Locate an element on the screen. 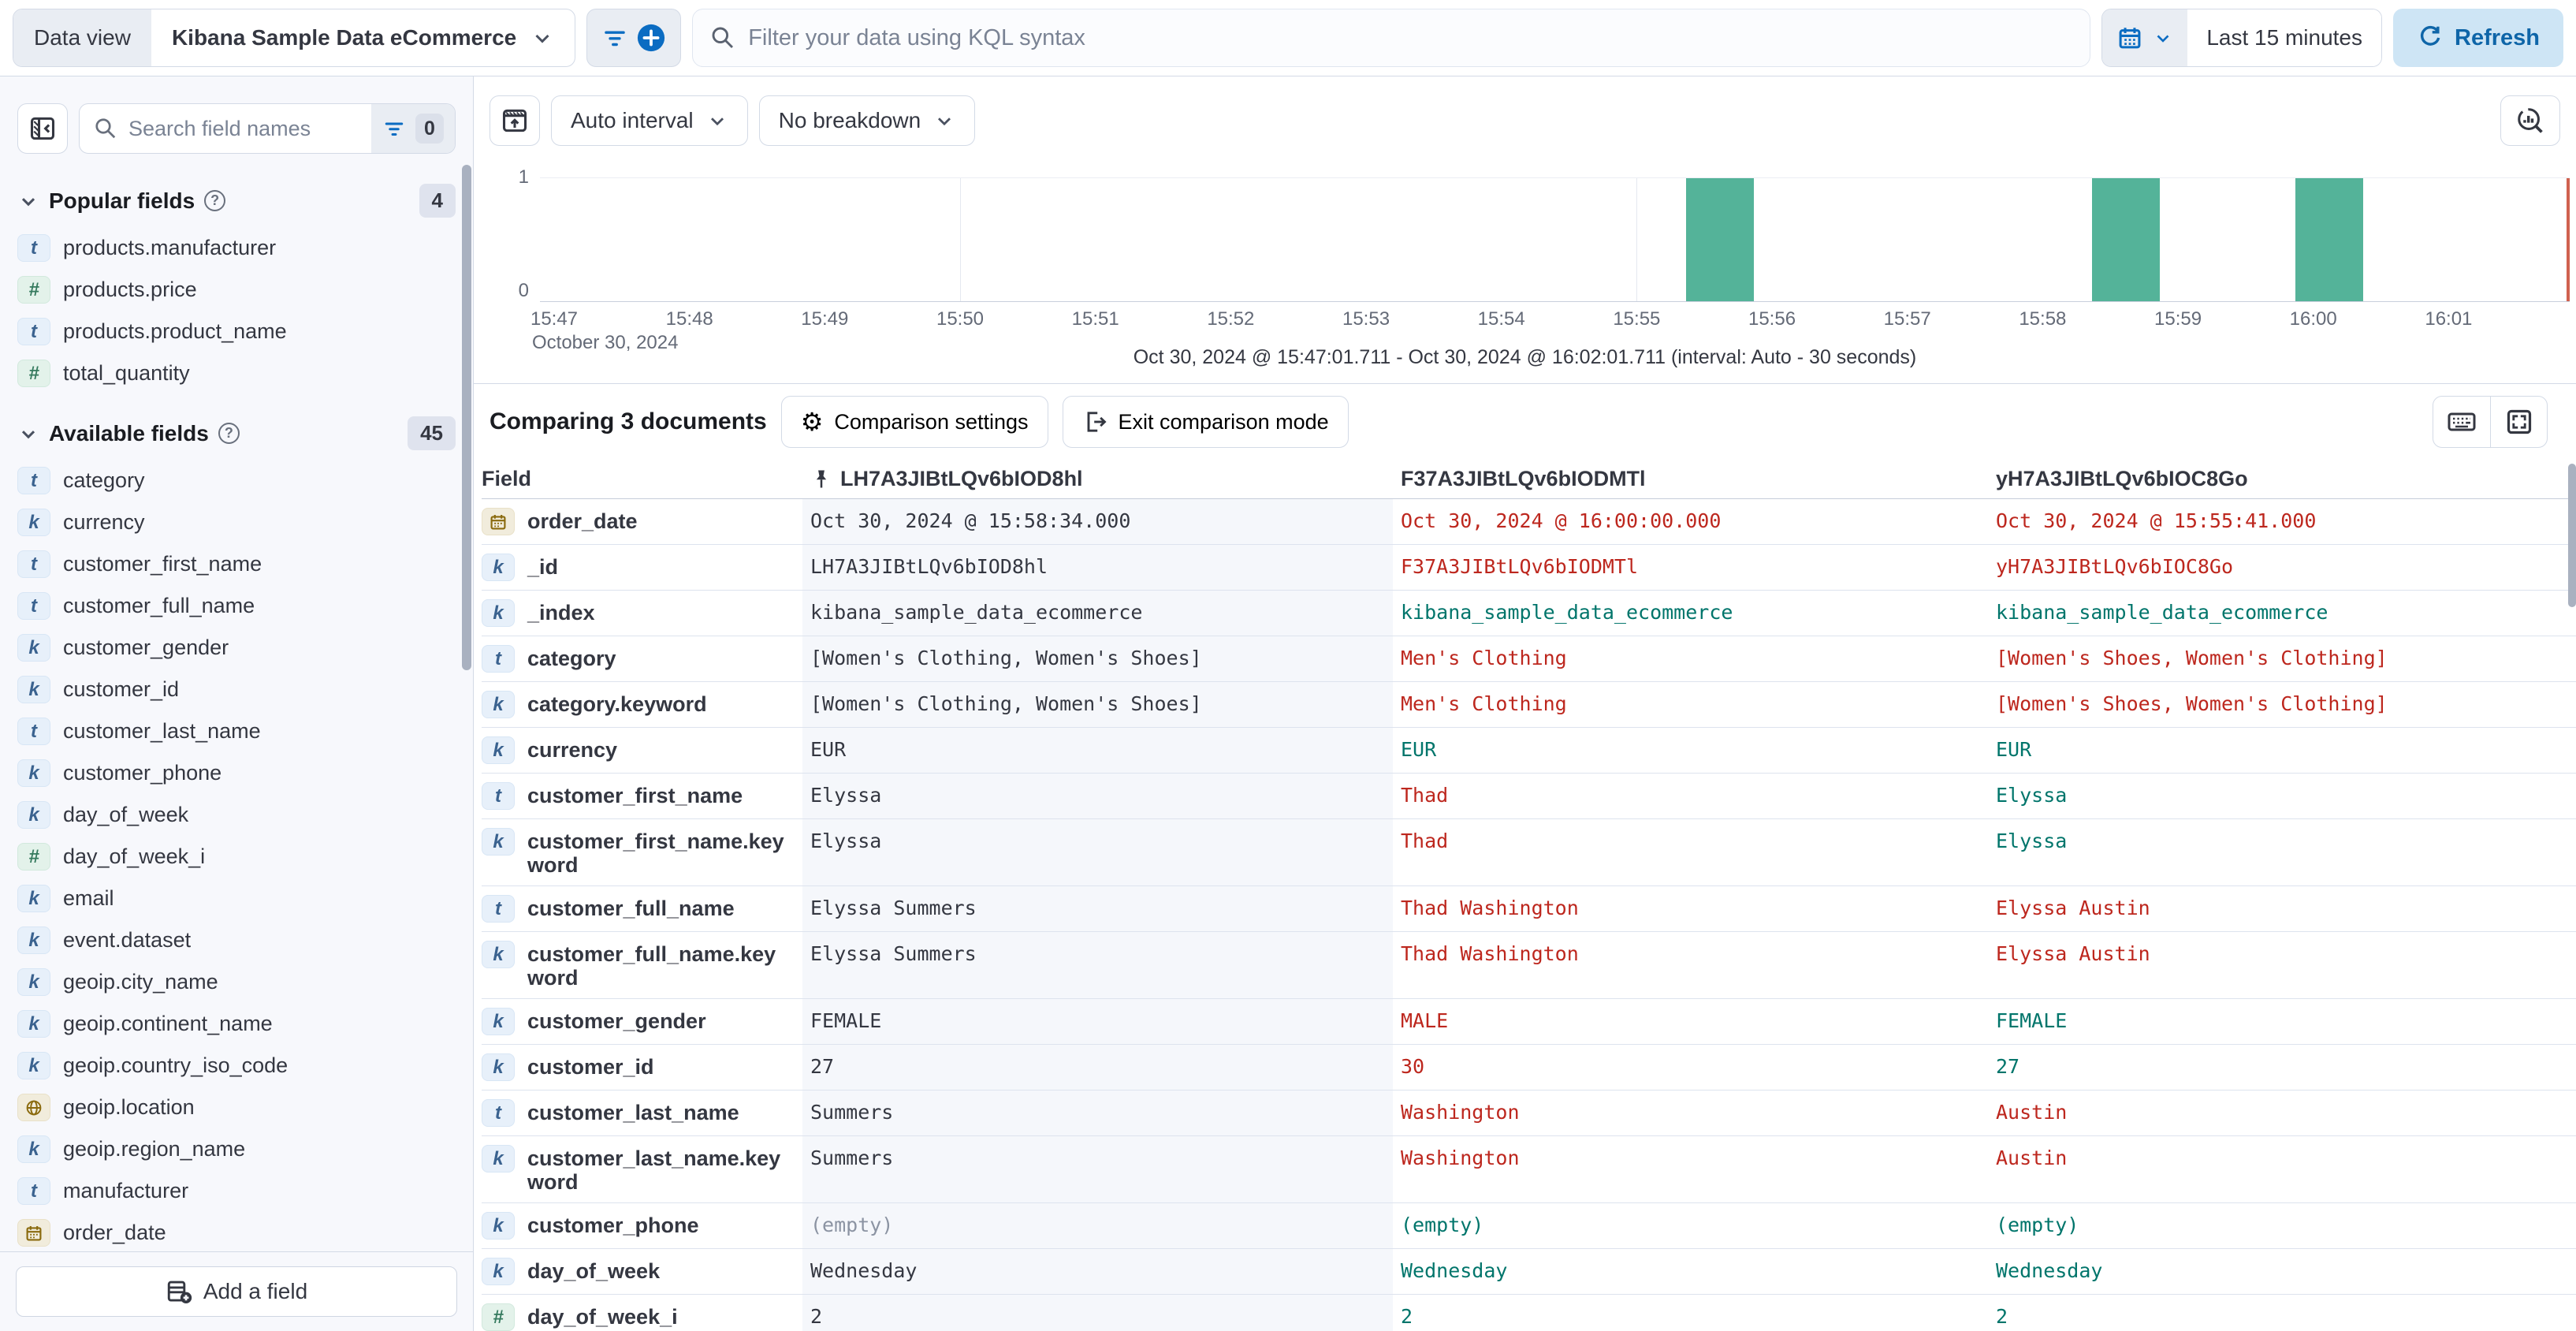  time-range-picker: Last 15 minutes is located at coordinates (2241, 38).